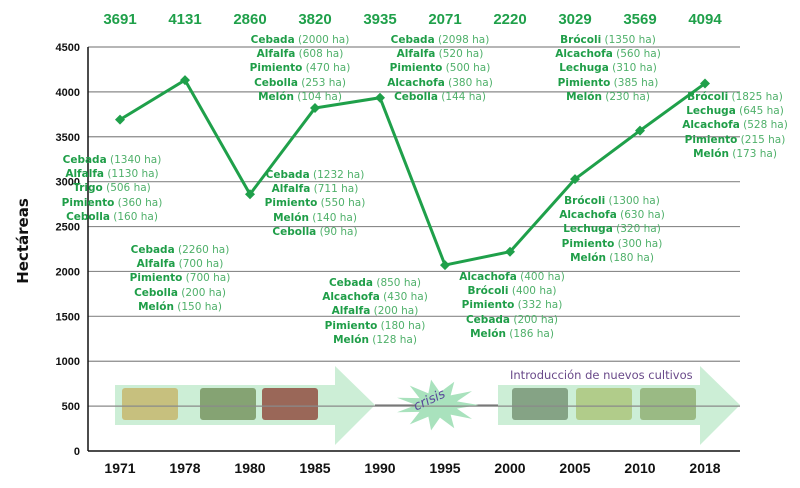 Image resolution: width=800 pixels, height=488 pixels. I want to click on x-tick-label: 1990, so click(379, 468).